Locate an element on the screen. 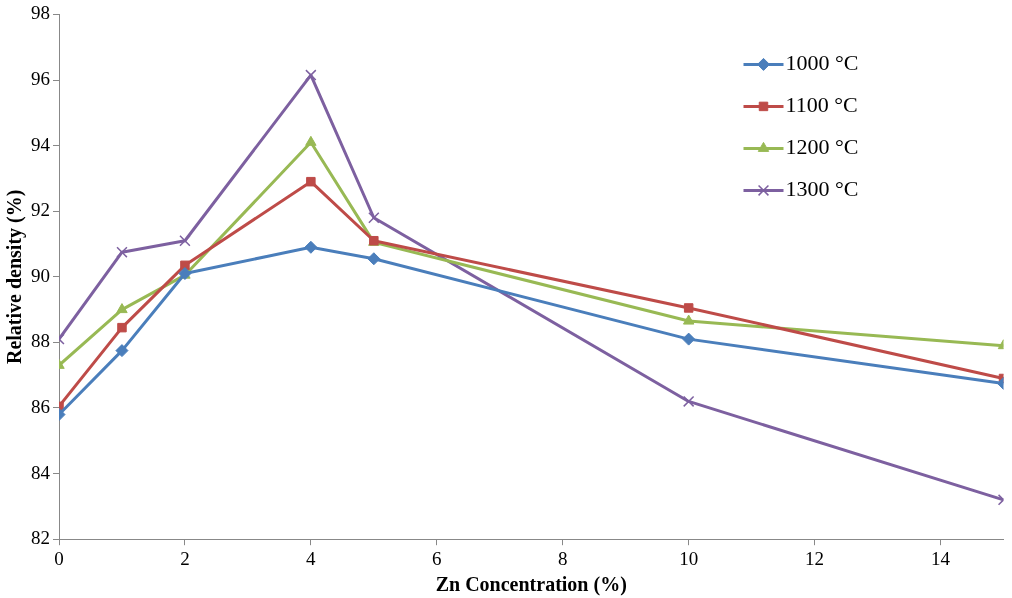 This screenshot has height=598, width=1012. y-tick-label: 92 is located at coordinates (40, 210).